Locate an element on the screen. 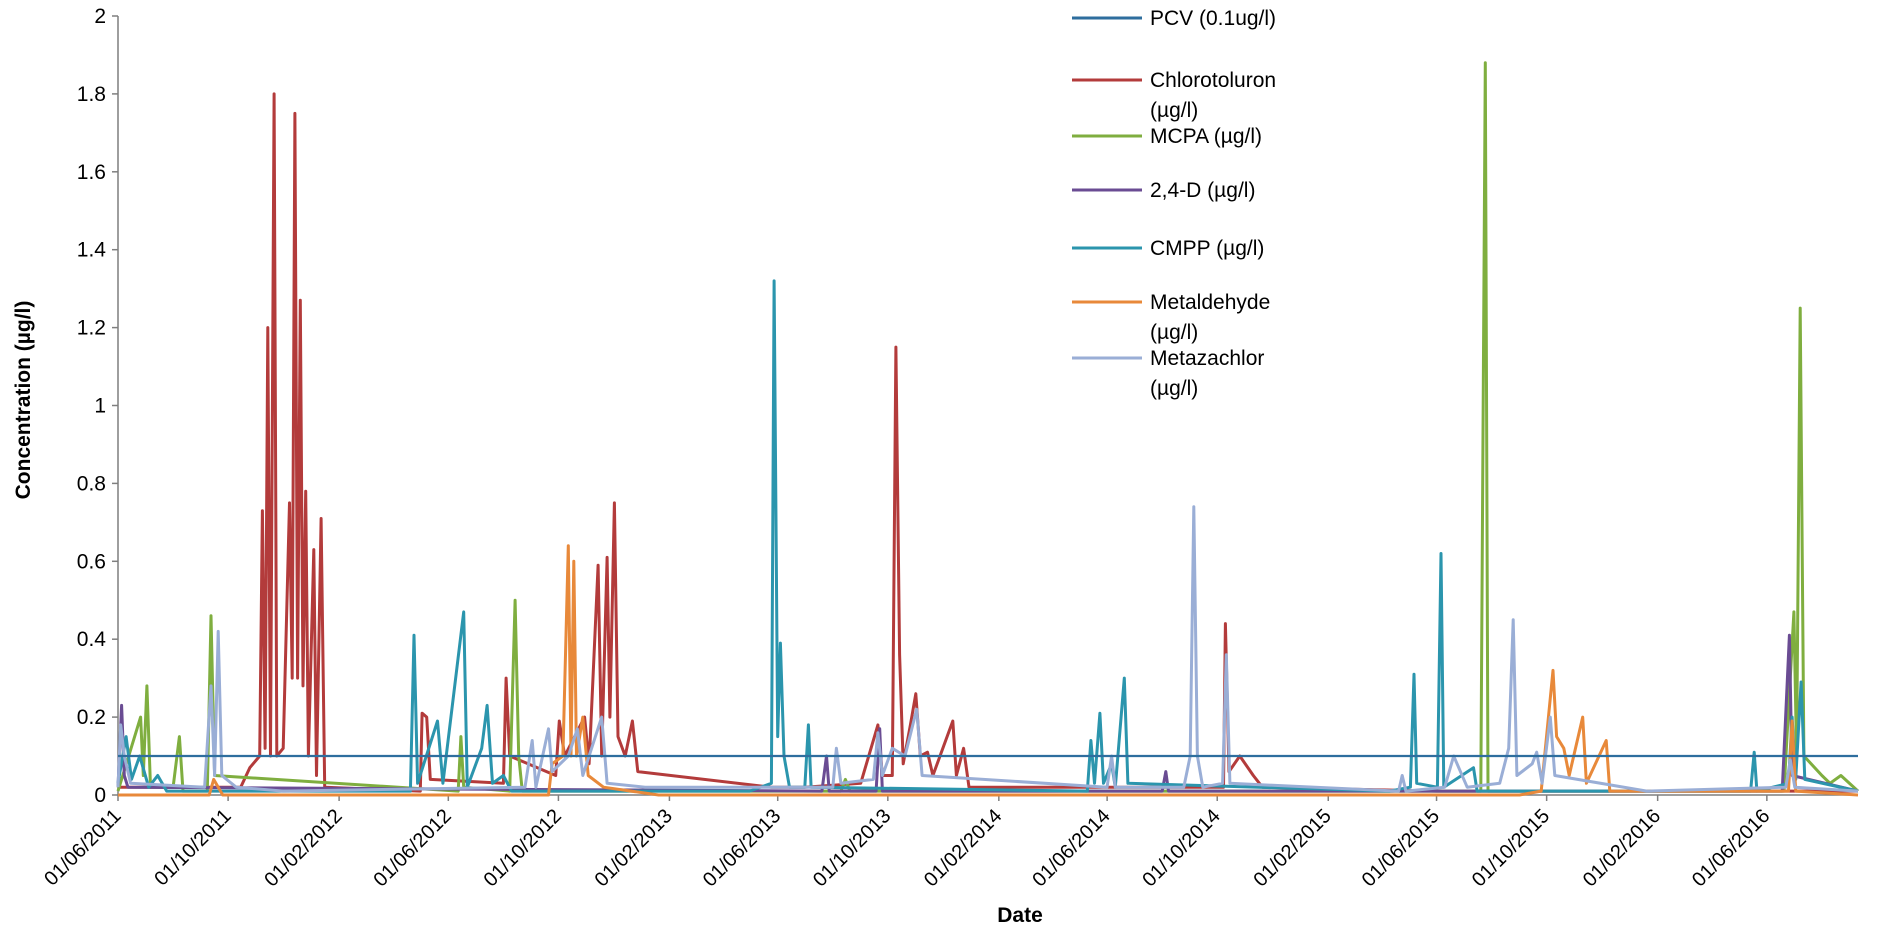 The image size is (1884, 937). x-tick-label: 01/06/2013 is located at coordinates (742, 848).